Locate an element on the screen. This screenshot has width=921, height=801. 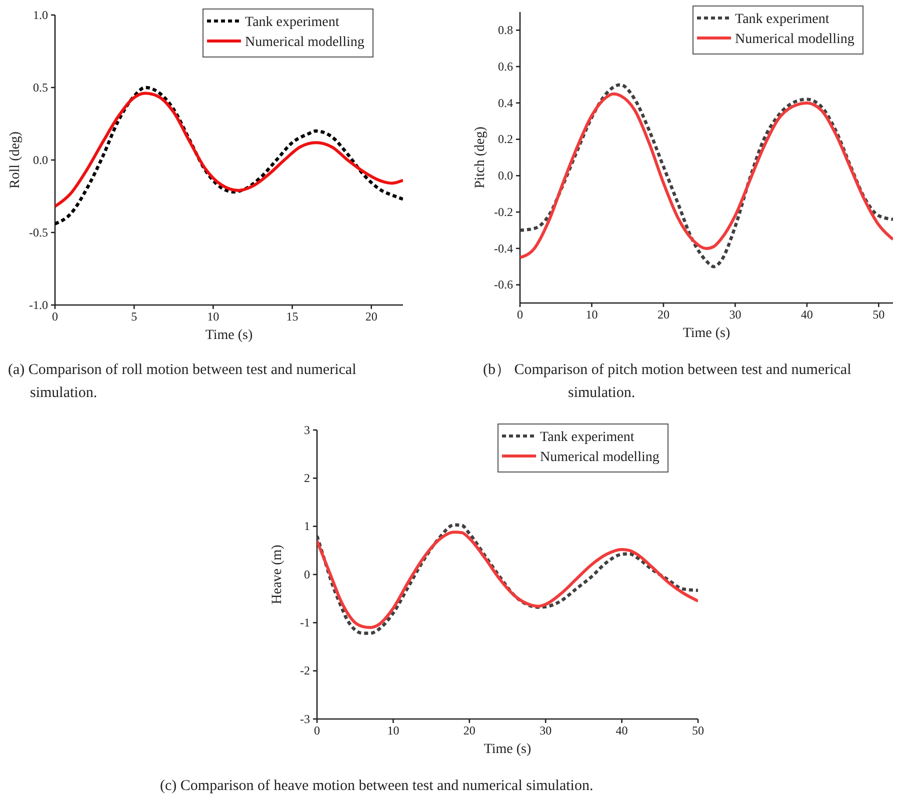
y-tick-label: -0.4 is located at coordinates (503, 248).